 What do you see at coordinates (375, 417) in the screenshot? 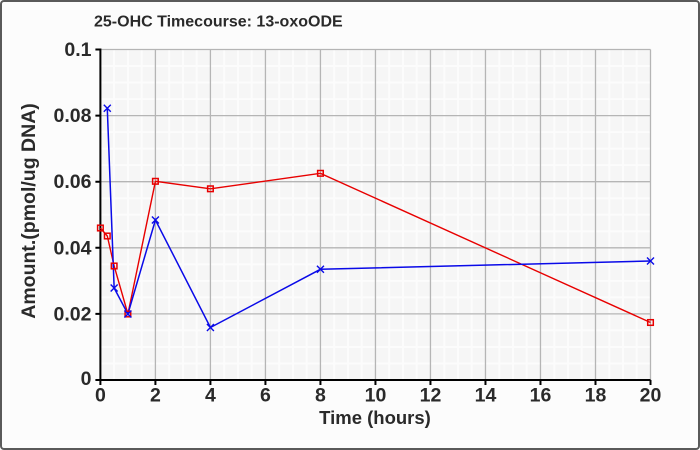
I see `svg-text: Time (hours)` at bounding box center [375, 417].